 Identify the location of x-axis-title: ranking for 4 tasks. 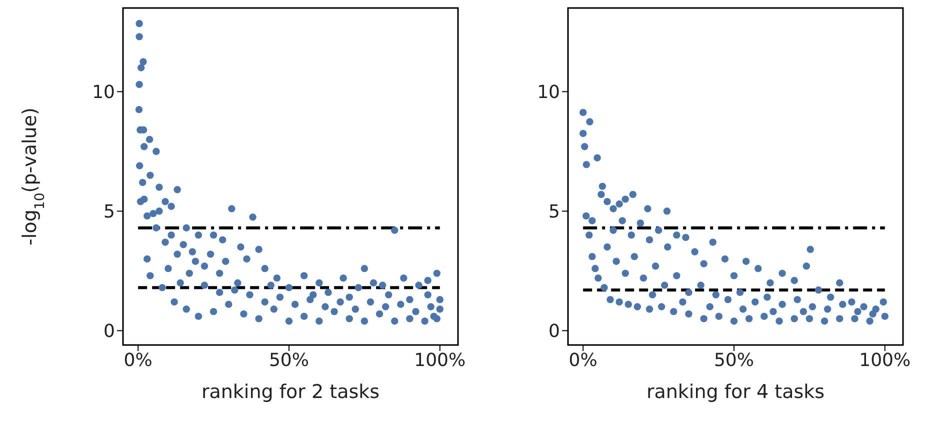
(735, 392).